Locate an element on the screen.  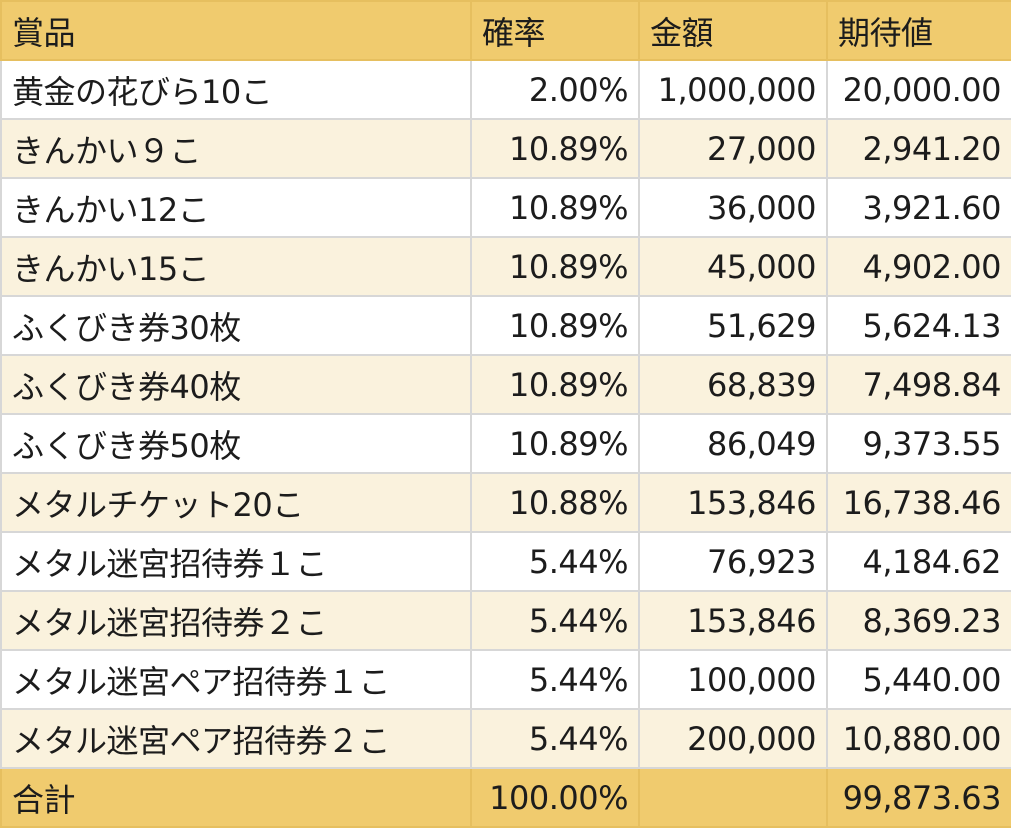
cell-prize: メタル迷宮招待券１こ is located at coordinates (236, 561).